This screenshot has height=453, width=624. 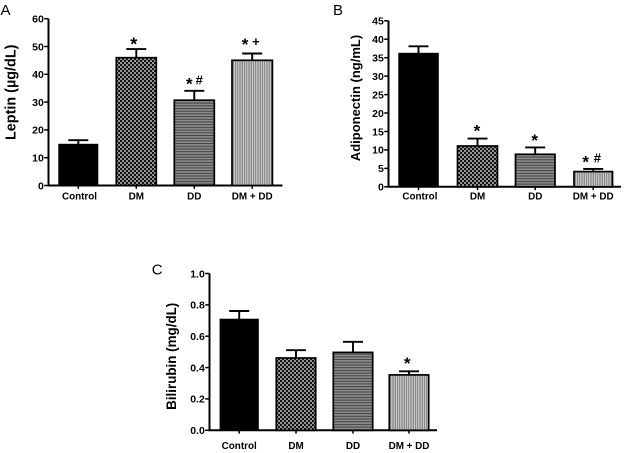 I want to click on svg-text: 0.4, so click(x=197, y=368).